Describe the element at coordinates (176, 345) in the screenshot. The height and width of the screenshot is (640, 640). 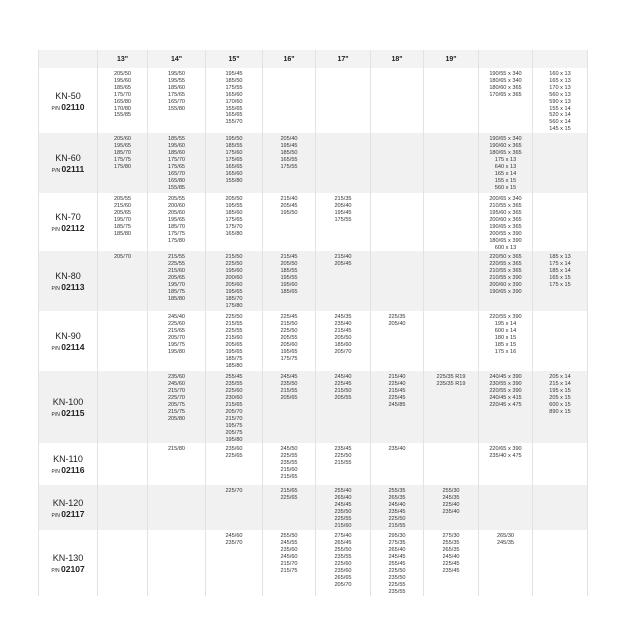
I see `tire-size: 195/75` at that location.